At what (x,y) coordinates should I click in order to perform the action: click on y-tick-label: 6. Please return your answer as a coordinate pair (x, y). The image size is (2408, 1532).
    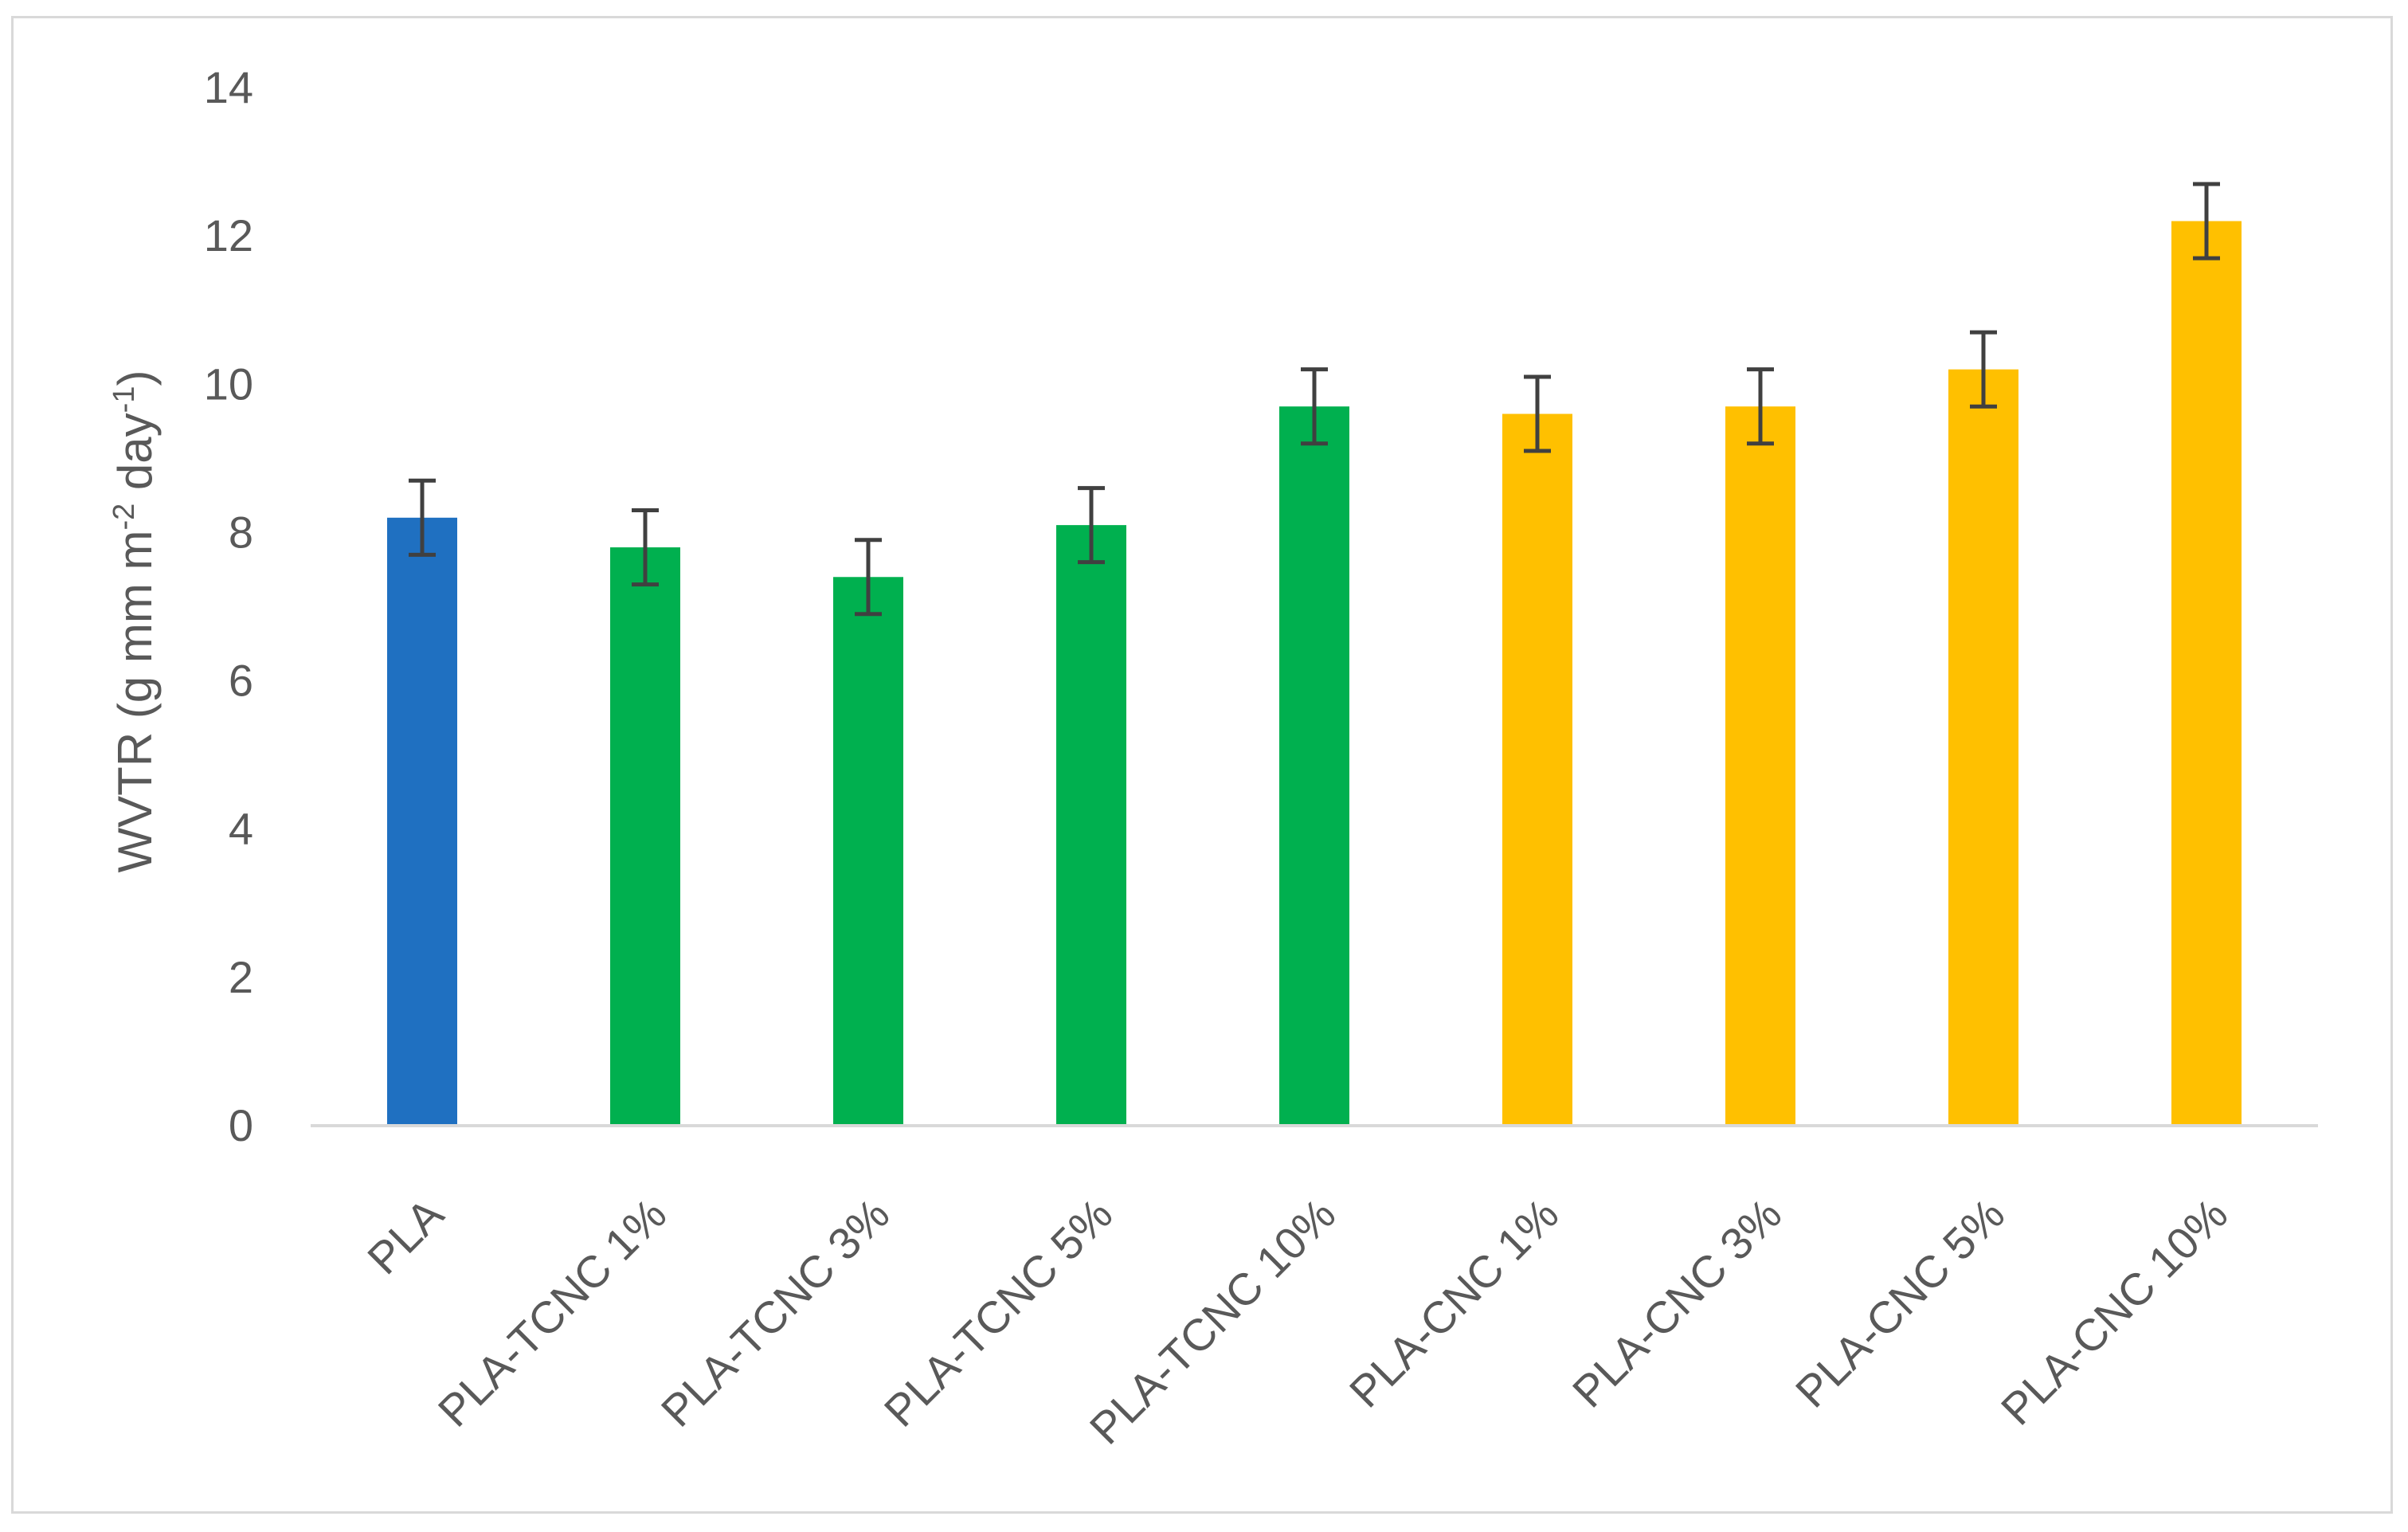
    Looking at the image, I should click on (241, 681).